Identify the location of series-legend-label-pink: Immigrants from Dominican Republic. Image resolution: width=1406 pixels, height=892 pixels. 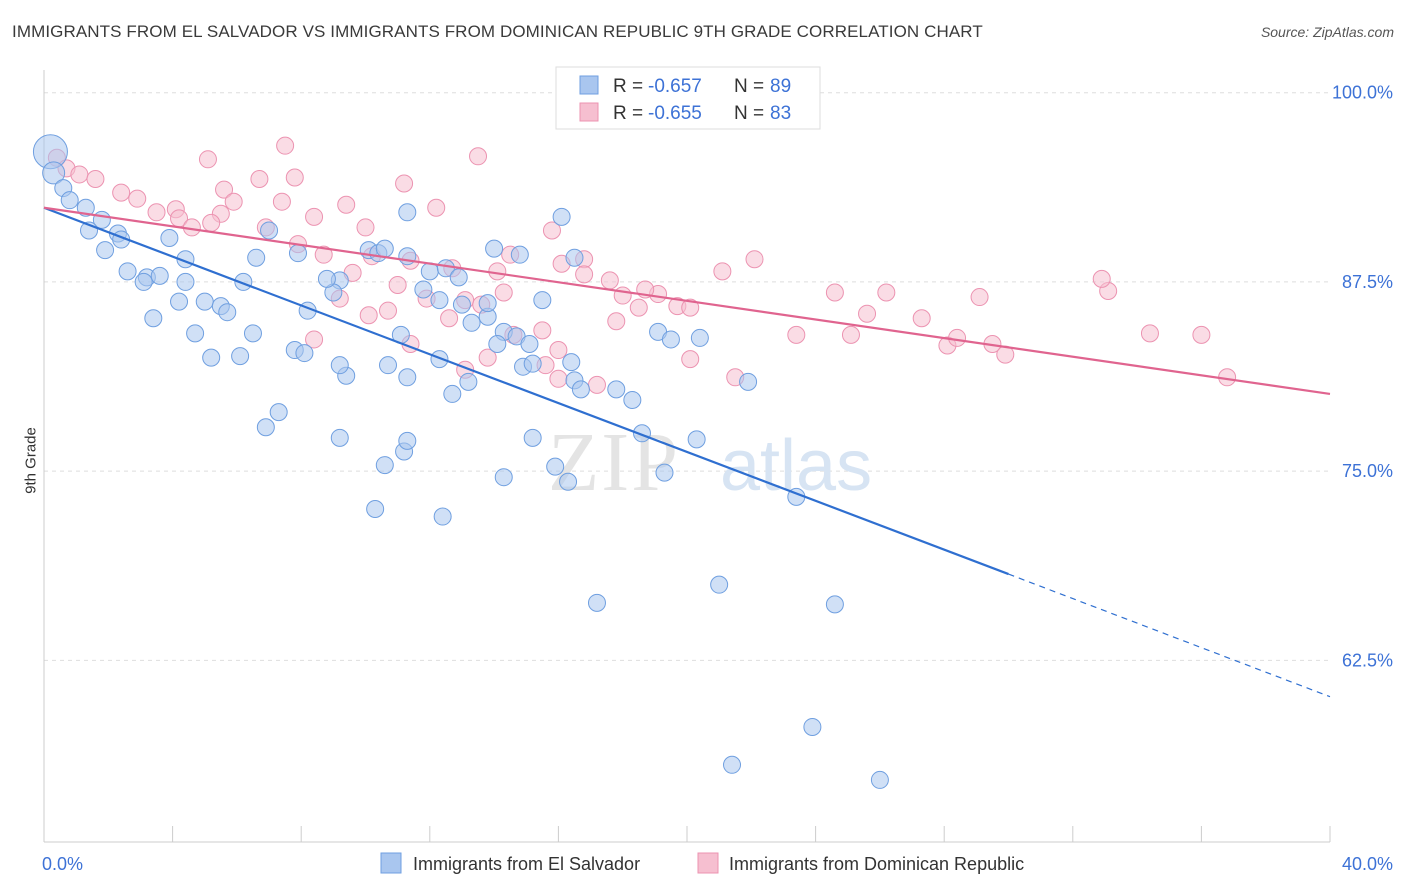
(876, 864).